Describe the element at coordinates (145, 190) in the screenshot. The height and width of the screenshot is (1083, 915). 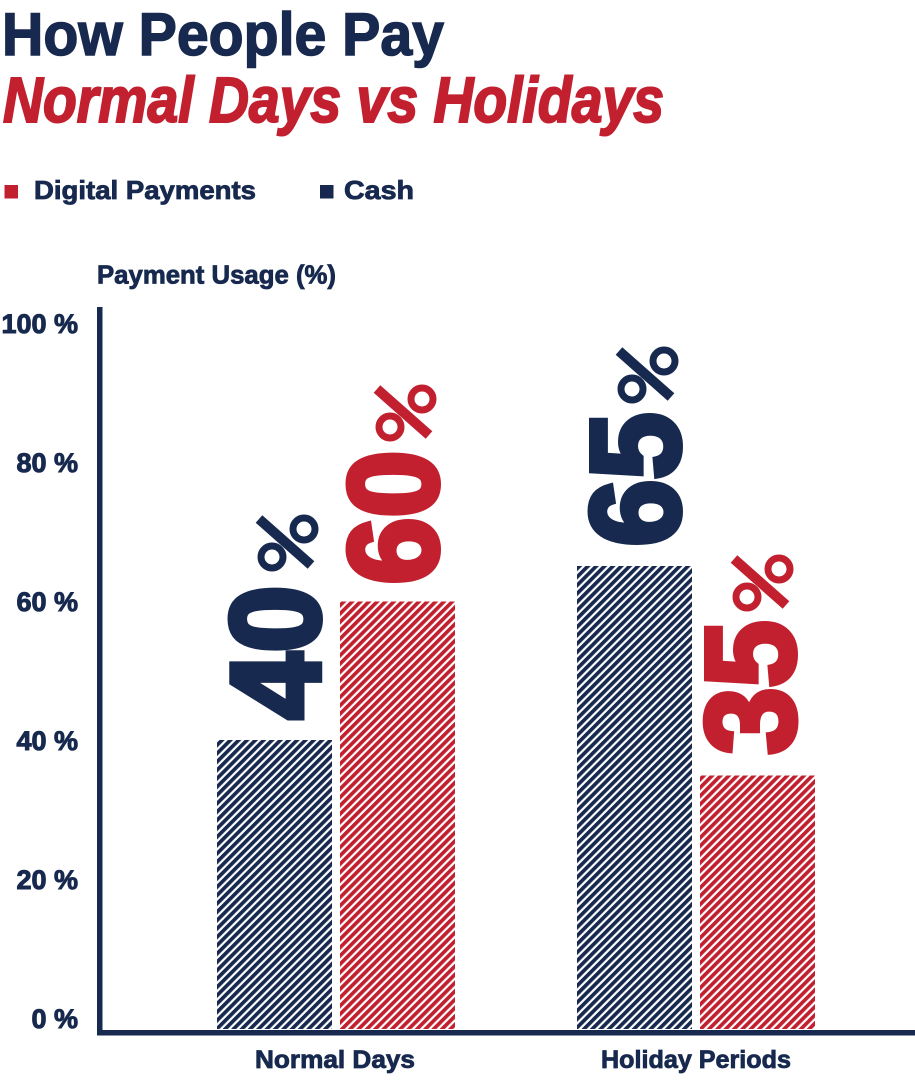
I see `svg-text: Digital Payments` at that location.